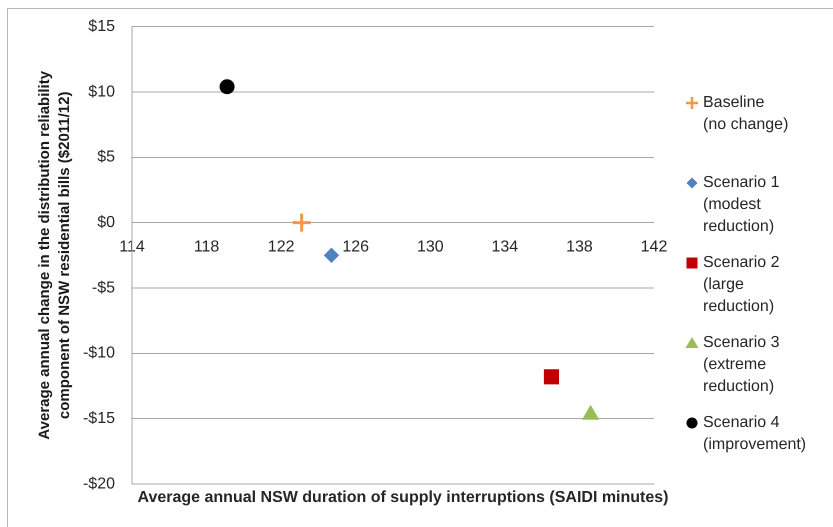 This screenshot has height=527, width=833. Describe the element at coordinates (106, 157) in the screenshot. I see `y-tick-label: $5` at that location.